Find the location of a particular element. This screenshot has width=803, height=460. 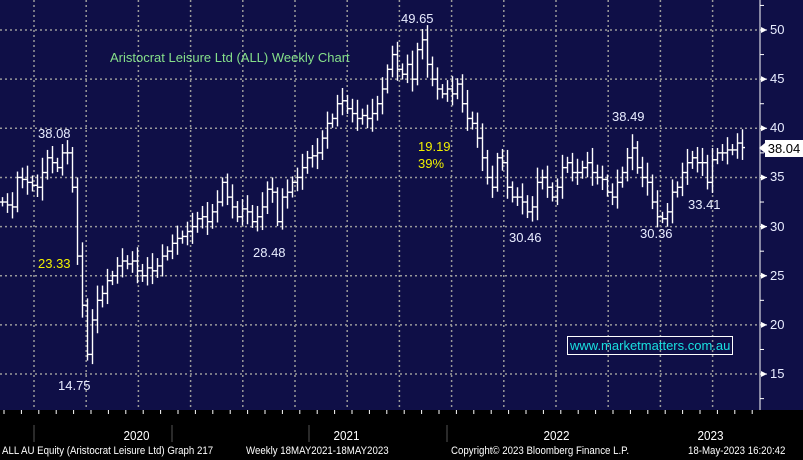

y-tick-label: 15 is located at coordinates (777, 374).